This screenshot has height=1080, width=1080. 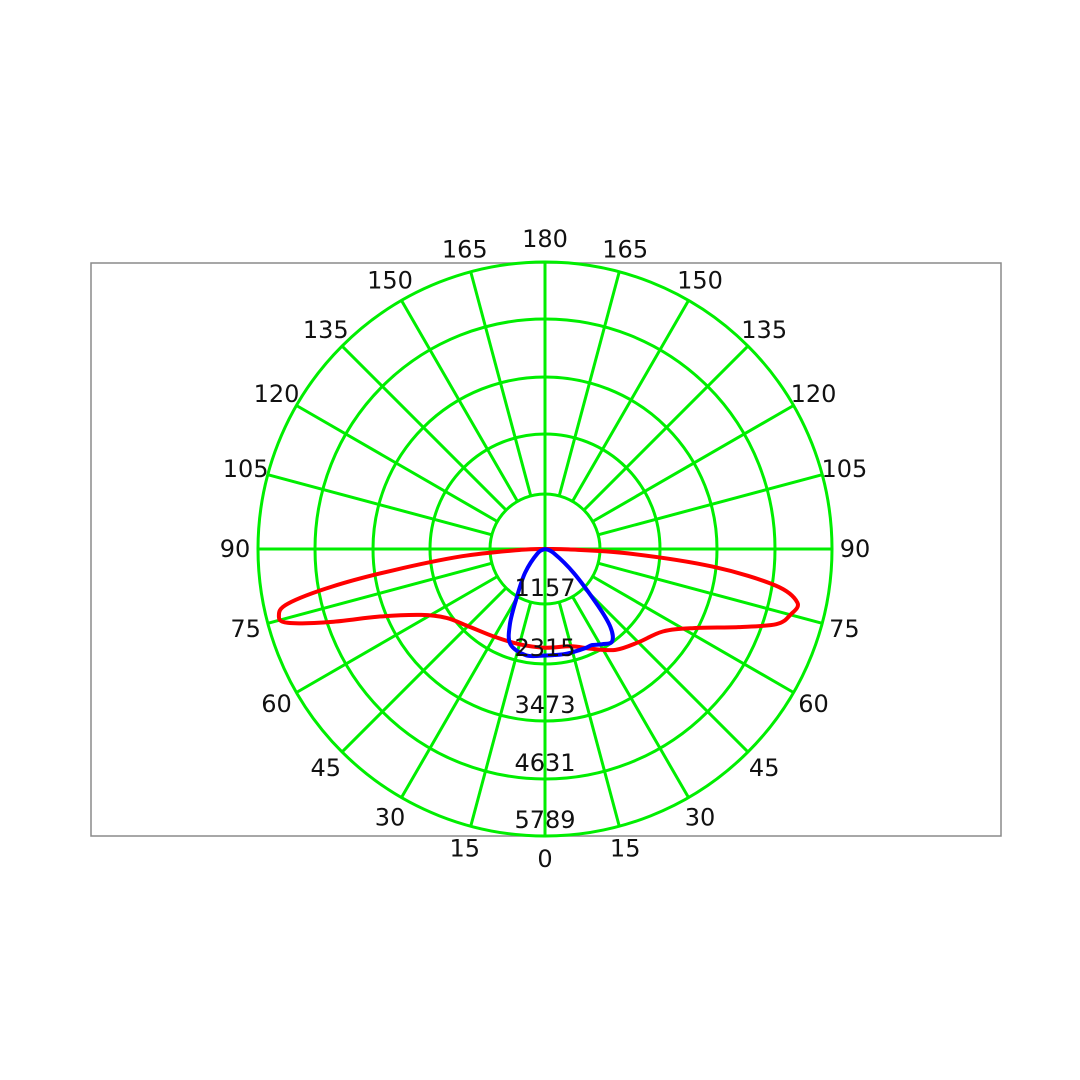 I want to click on angle-label-right-5: 75, so click(x=844, y=629).